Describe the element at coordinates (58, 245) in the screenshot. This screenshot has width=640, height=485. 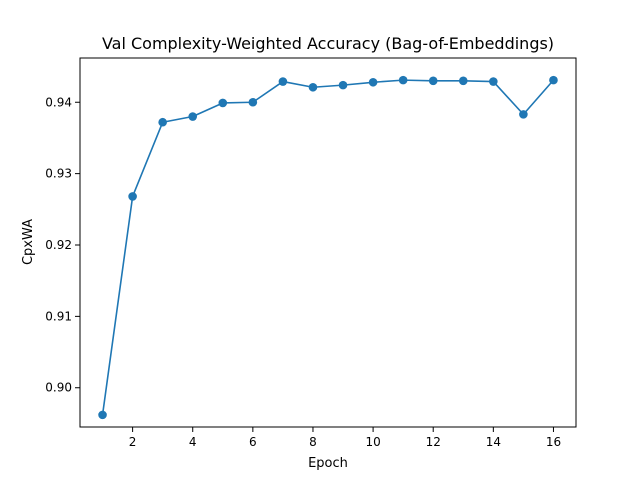
I see `y-tick-label: 0.92` at that location.